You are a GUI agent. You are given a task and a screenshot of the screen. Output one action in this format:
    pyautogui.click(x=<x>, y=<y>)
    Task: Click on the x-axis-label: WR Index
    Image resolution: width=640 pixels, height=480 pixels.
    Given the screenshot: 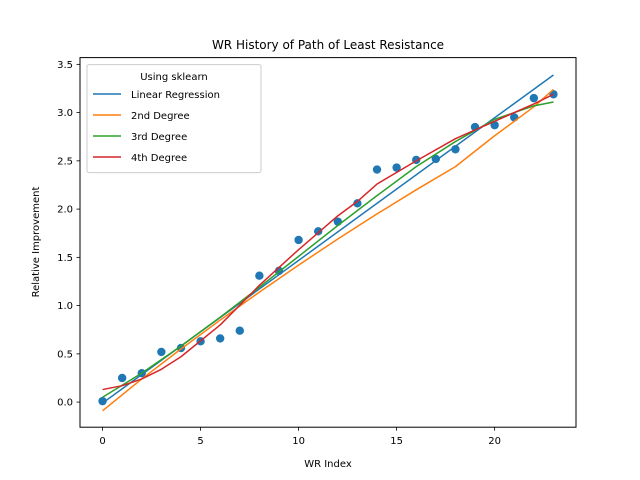 What is the action you would take?
    pyautogui.click(x=328, y=464)
    